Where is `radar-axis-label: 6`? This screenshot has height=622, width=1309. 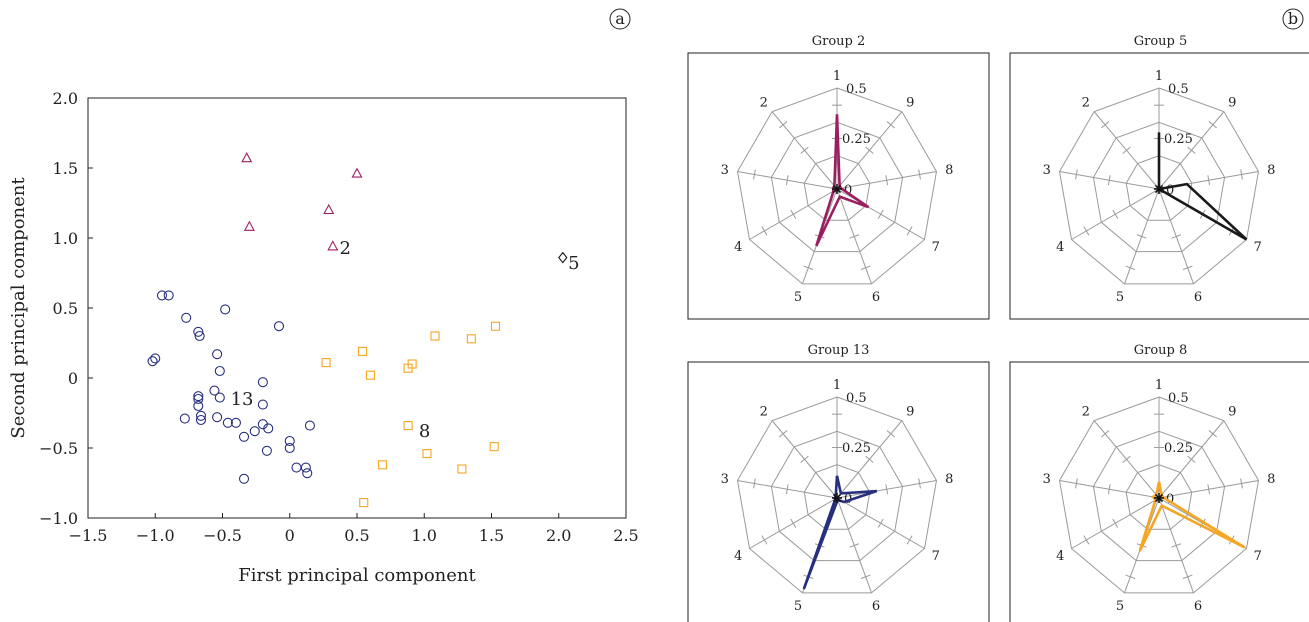 radar-axis-label: 6 is located at coordinates (876, 297).